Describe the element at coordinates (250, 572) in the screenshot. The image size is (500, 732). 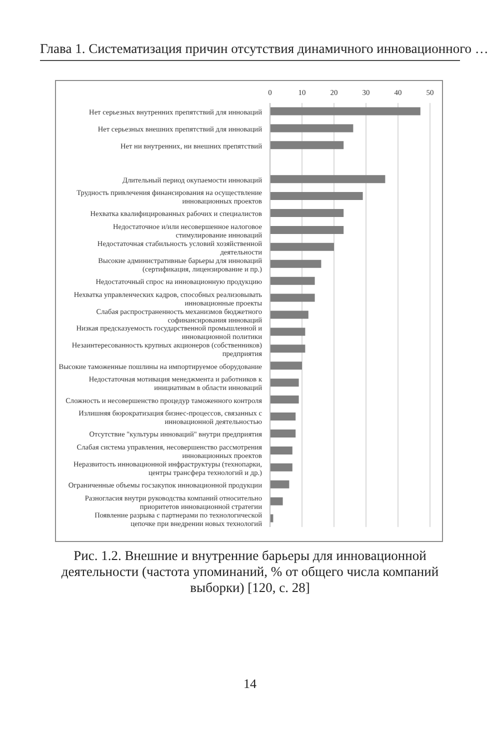
I see `text: Рис. 1.2. Внешние и внутренние барьеры для инновационной деятельности (частота упоминаний, % от общего числа компаний выборки) [120, с. 28]` at that location.